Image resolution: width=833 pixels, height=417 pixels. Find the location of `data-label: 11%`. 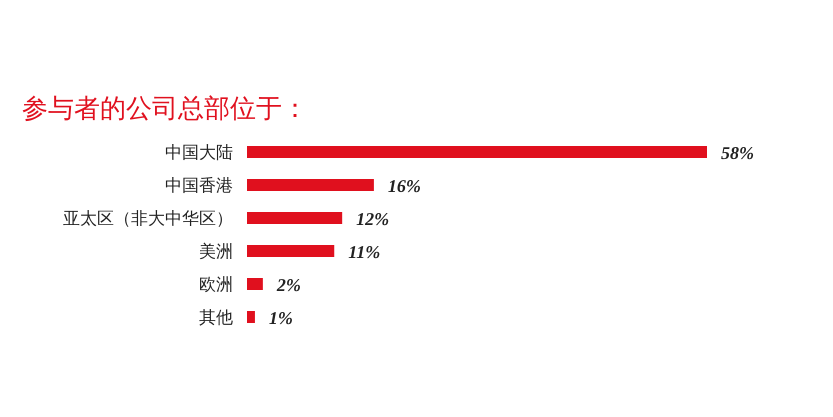

data-label: 11% is located at coordinates (364, 252).